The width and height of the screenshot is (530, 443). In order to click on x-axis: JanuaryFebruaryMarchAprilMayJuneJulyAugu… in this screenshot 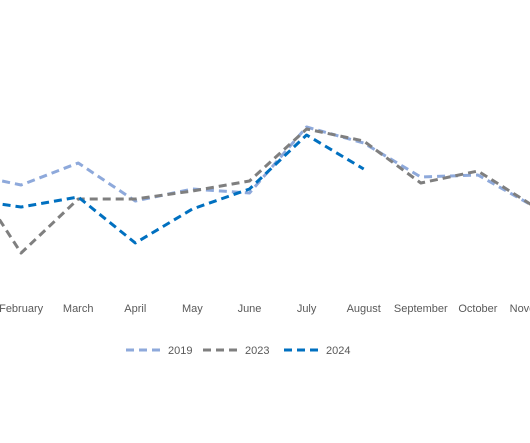, I will do `click(265, 309)`.